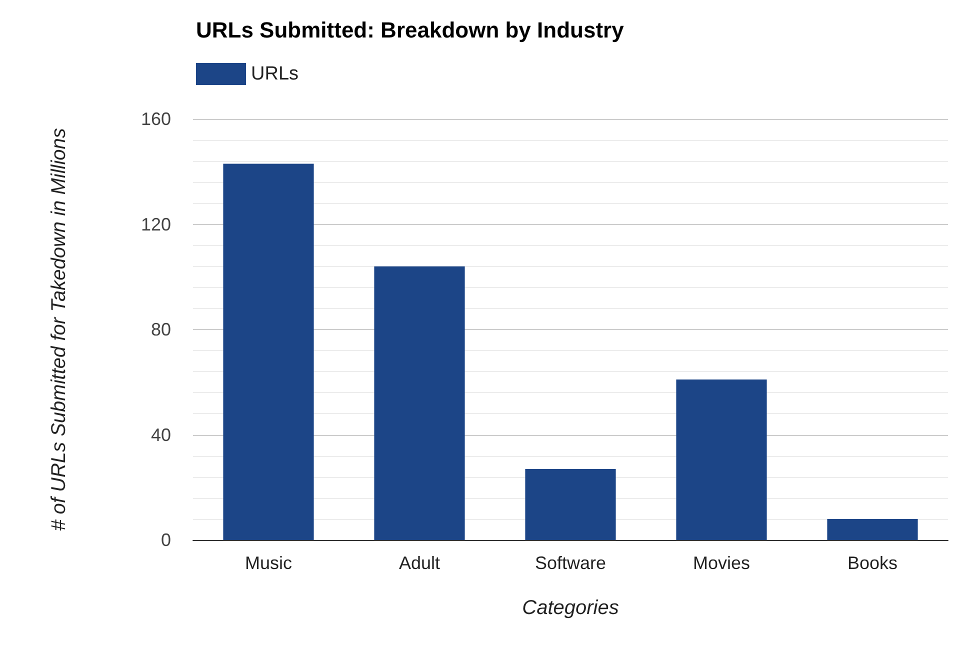 The height and width of the screenshot is (648, 962). I want to click on y-tick-label: 40, so click(160, 434).